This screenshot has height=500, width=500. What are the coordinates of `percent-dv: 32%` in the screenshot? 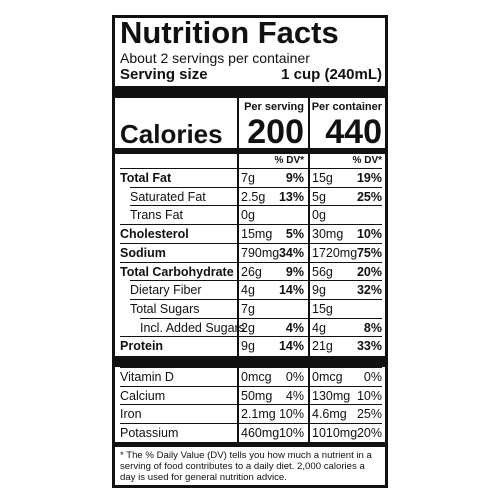 It's located at (369, 290).